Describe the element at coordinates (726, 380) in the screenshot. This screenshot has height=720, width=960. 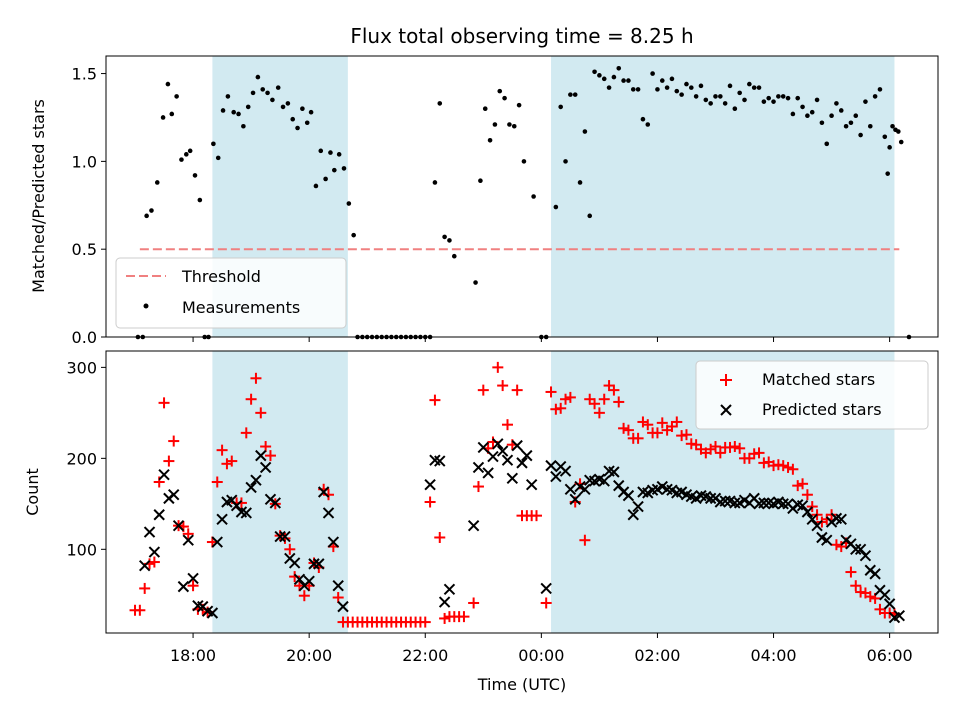
I see `legend-matched-swatch` at that location.